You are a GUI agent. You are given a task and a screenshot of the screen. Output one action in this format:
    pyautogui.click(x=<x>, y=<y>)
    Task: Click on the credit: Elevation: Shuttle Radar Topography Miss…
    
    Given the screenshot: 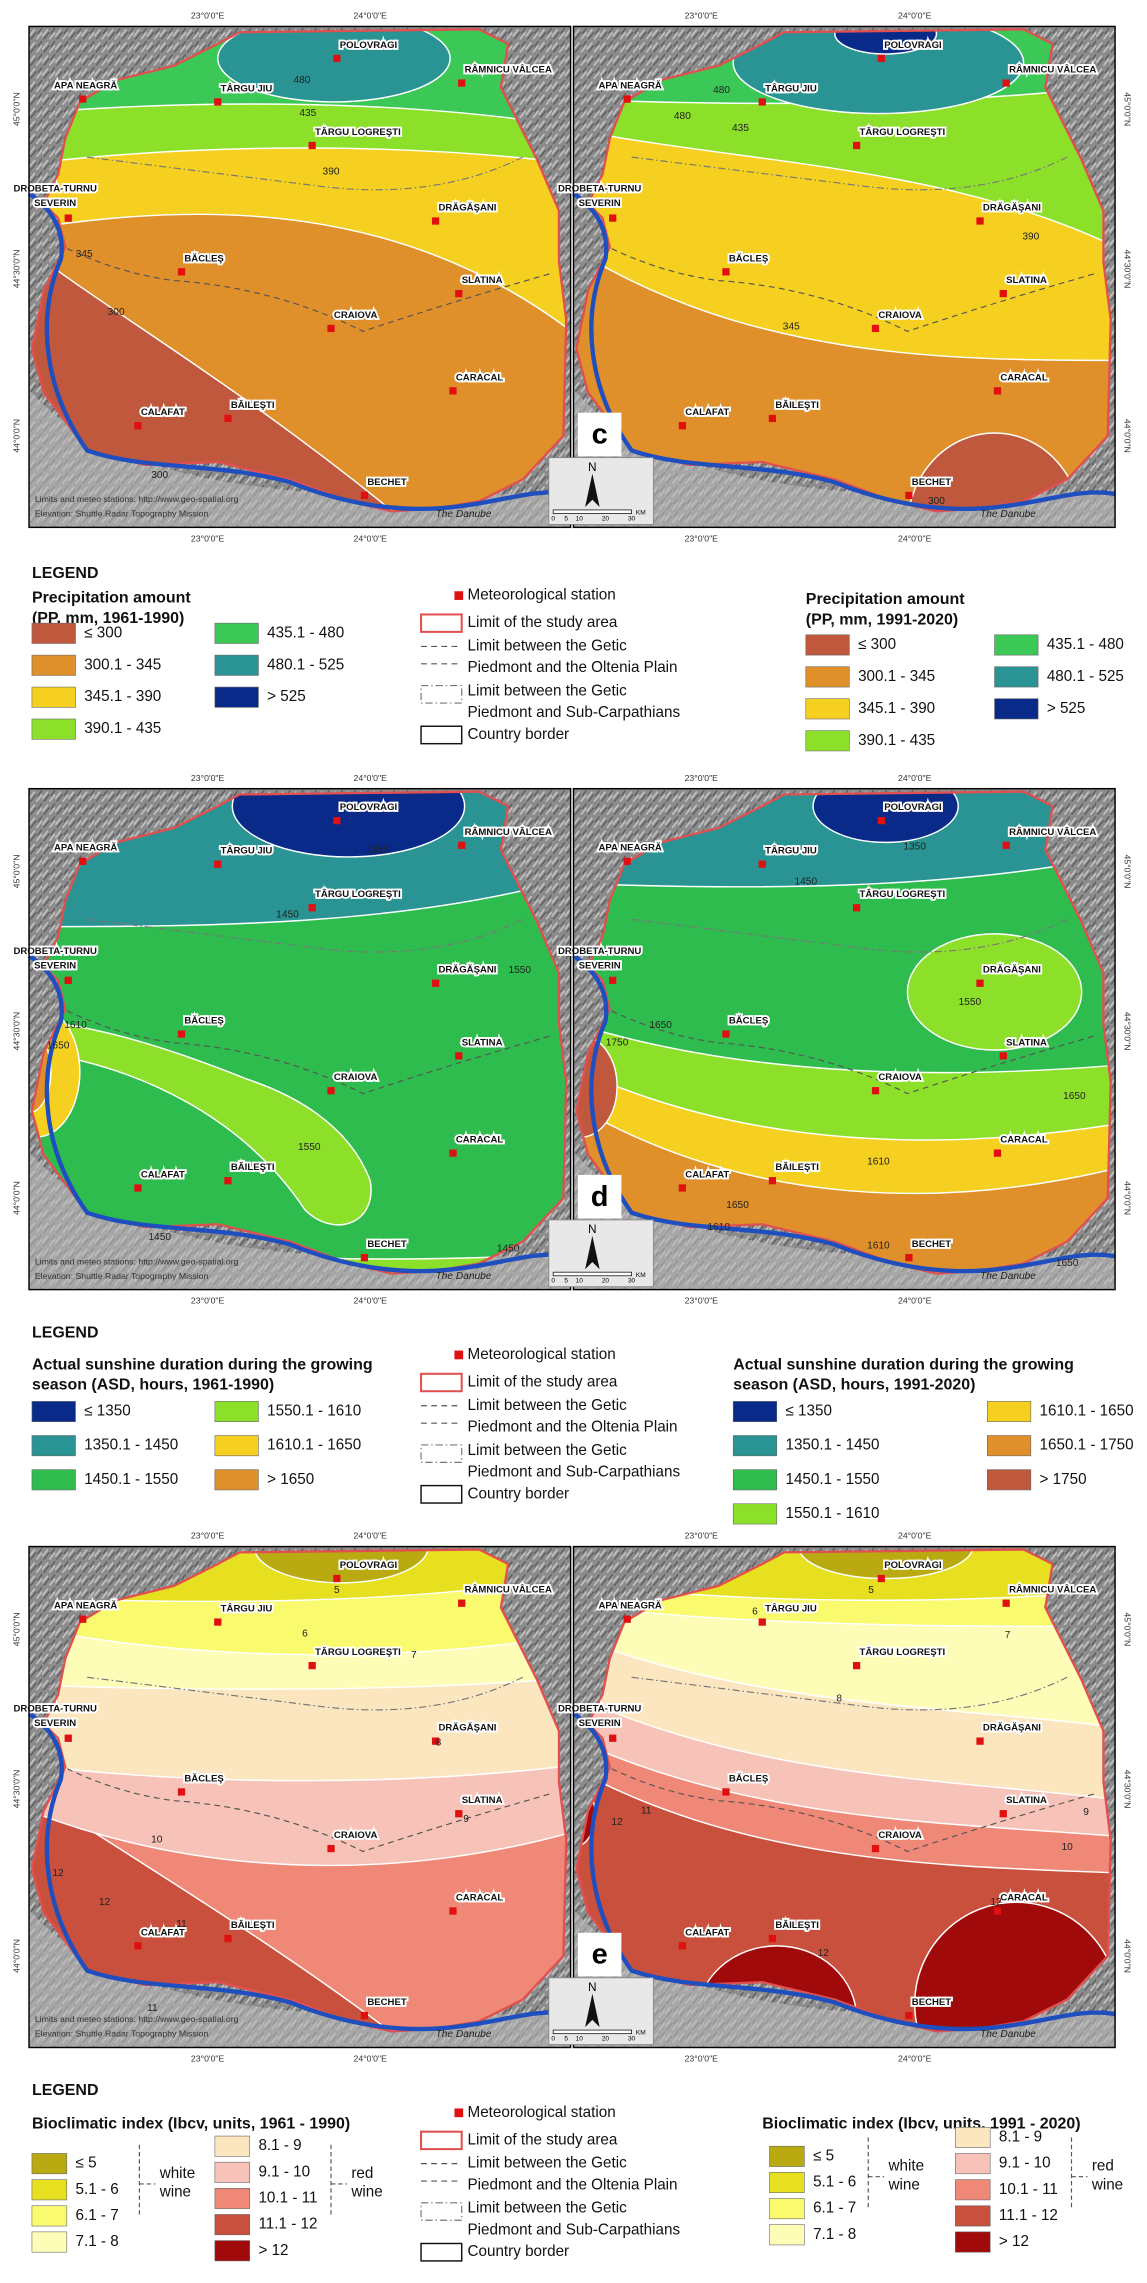 What is the action you would take?
    pyautogui.click(x=122, y=2034)
    